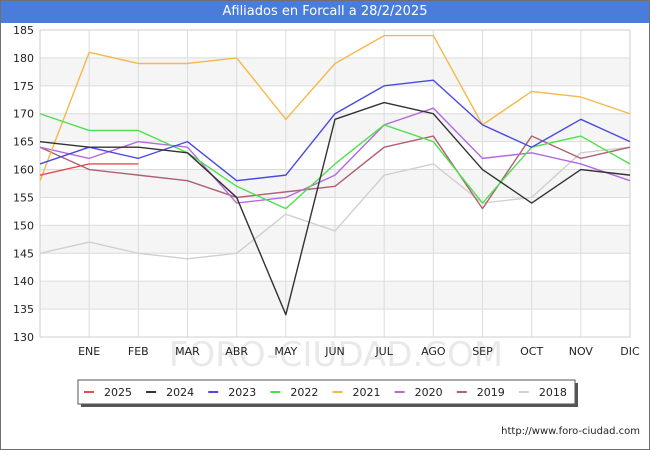 The height and width of the screenshot is (450, 650). I want to click on x-tick-label: SEP, so click(482, 351).